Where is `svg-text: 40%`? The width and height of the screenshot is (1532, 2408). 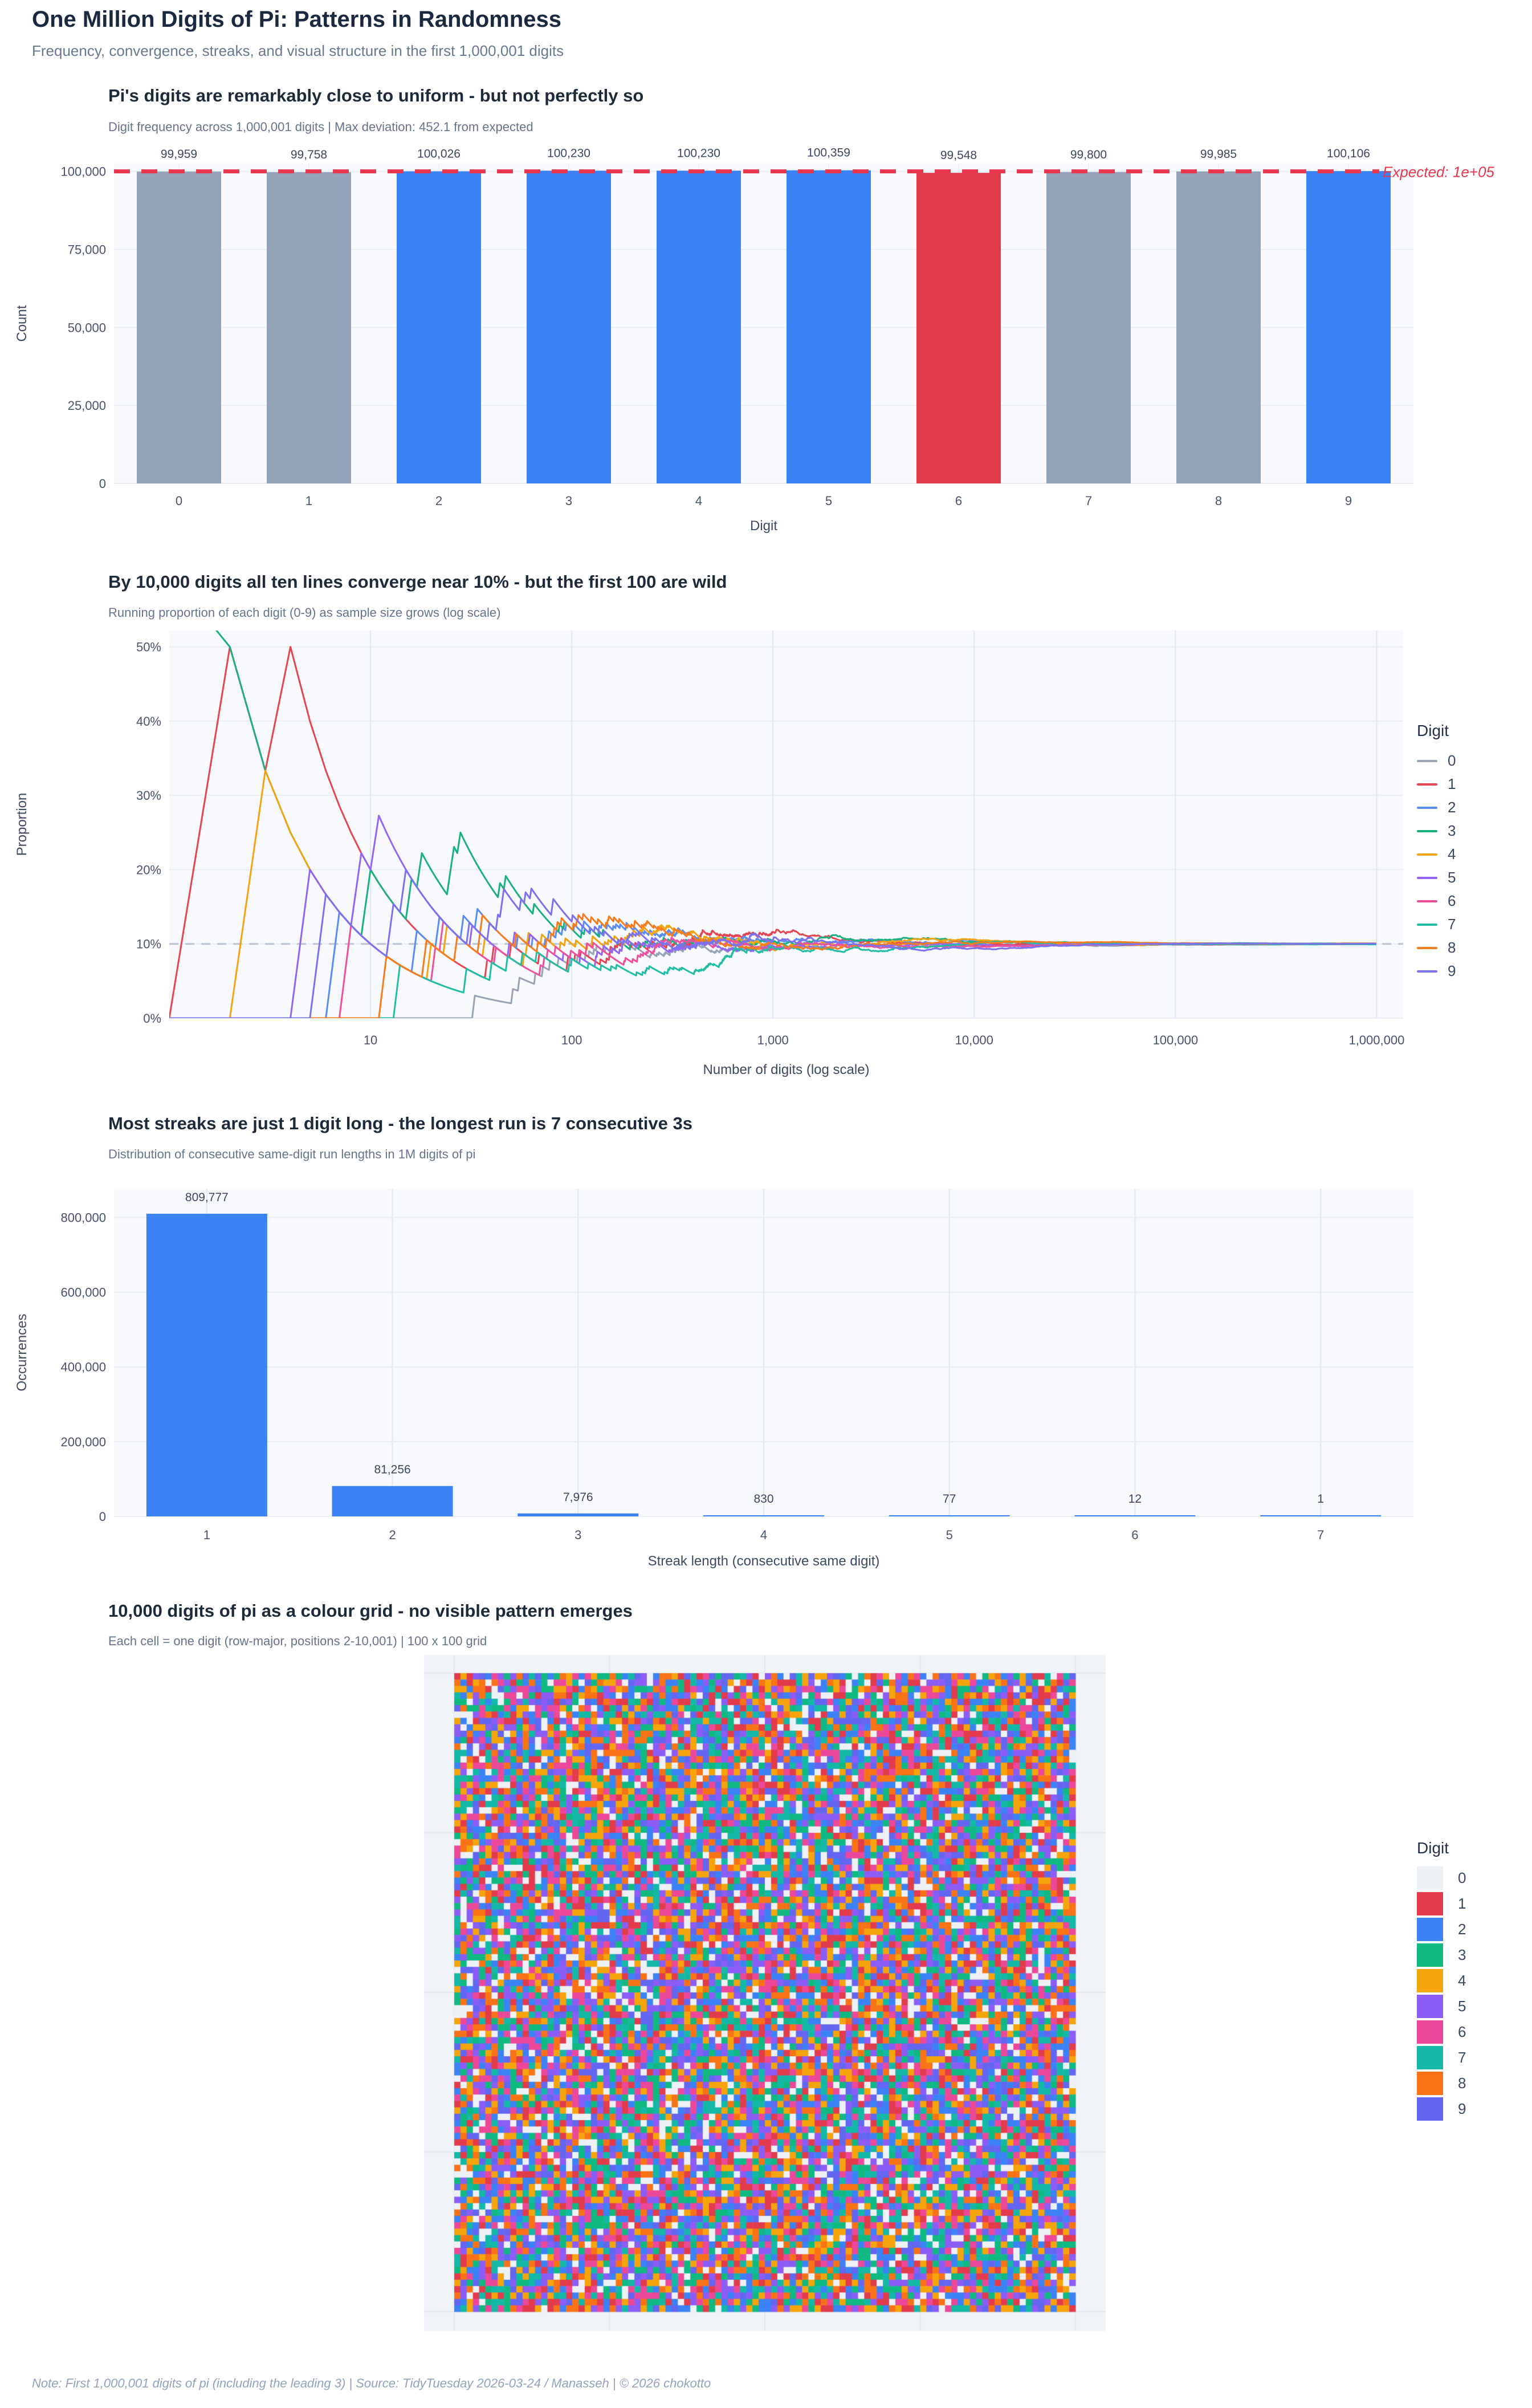 svg-text: 40% is located at coordinates (149, 721).